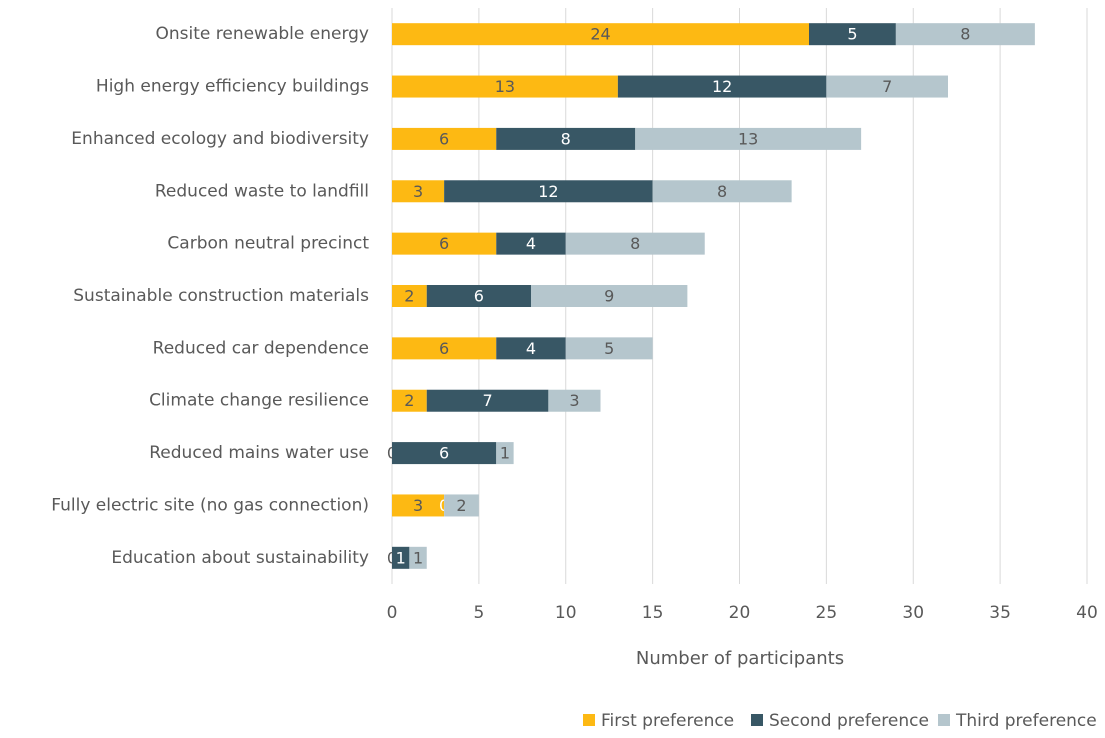 Image resolution: width=1105 pixels, height=738 pixels. What do you see at coordinates (262, 191) in the screenshot?
I see `y-tick-label: Reduced waste to landfill` at bounding box center [262, 191].